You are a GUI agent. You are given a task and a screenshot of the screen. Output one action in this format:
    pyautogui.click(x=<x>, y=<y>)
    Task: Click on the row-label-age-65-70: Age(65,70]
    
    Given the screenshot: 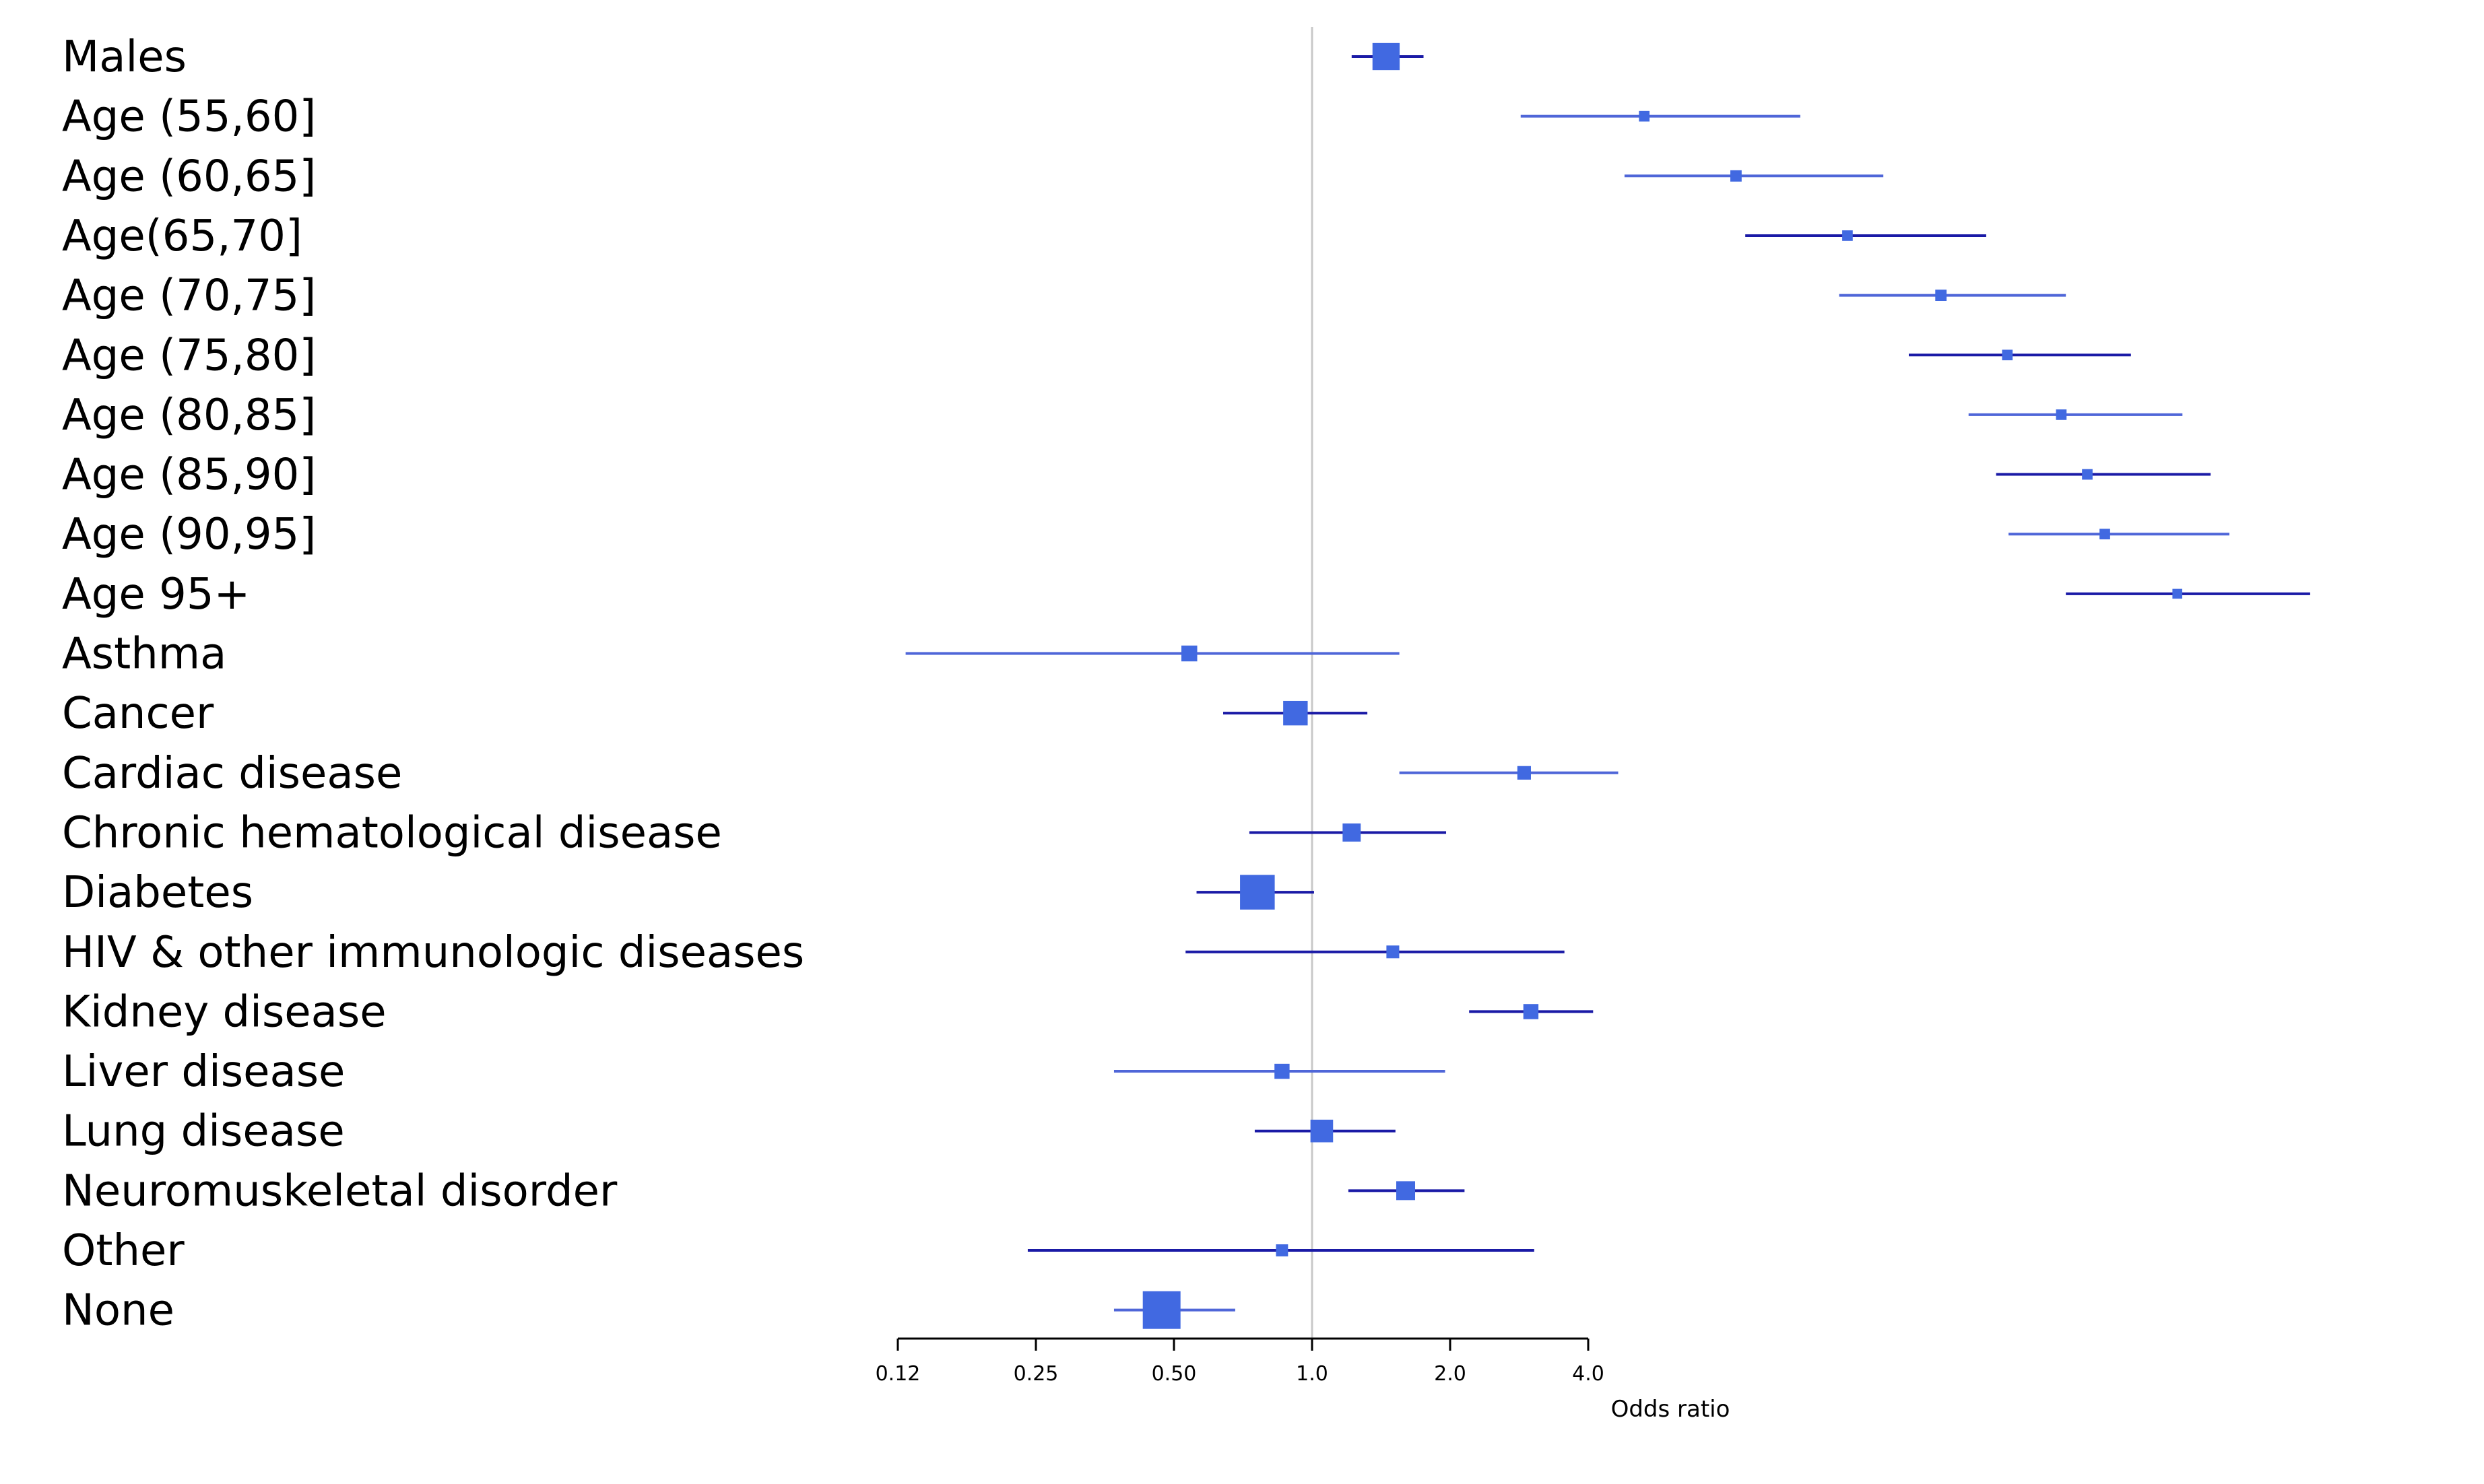 What is the action you would take?
    pyautogui.click(x=182, y=236)
    